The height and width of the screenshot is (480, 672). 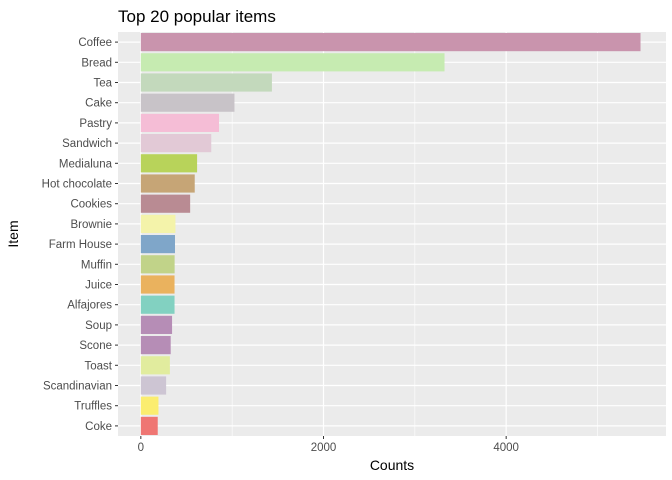 What do you see at coordinates (93, 407) in the screenshot?
I see `y-tick-label: Truffles` at bounding box center [93, 407].